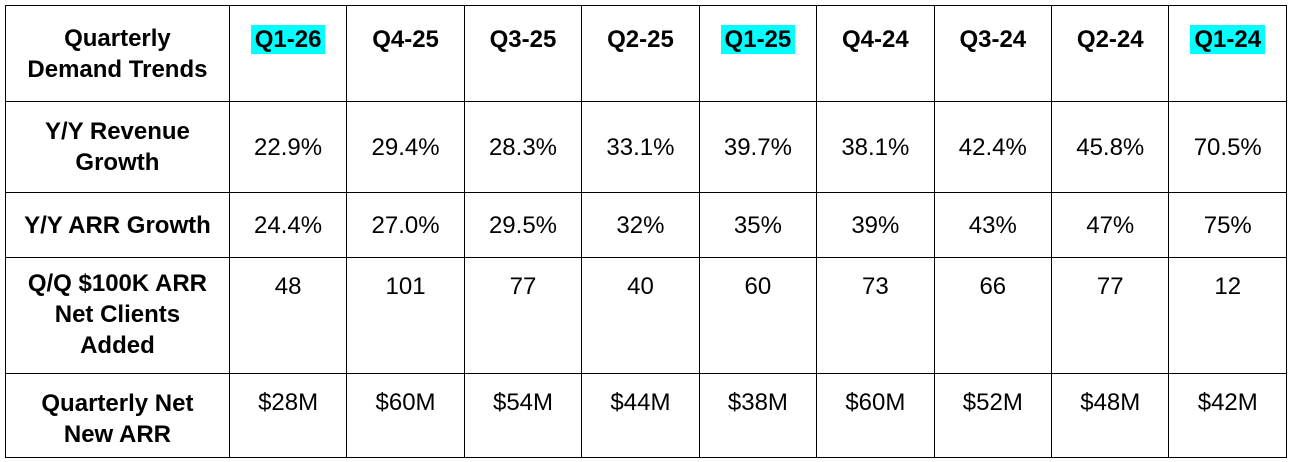  I want to click on column-header-q3-24: Q3-24, so click(993, 53).